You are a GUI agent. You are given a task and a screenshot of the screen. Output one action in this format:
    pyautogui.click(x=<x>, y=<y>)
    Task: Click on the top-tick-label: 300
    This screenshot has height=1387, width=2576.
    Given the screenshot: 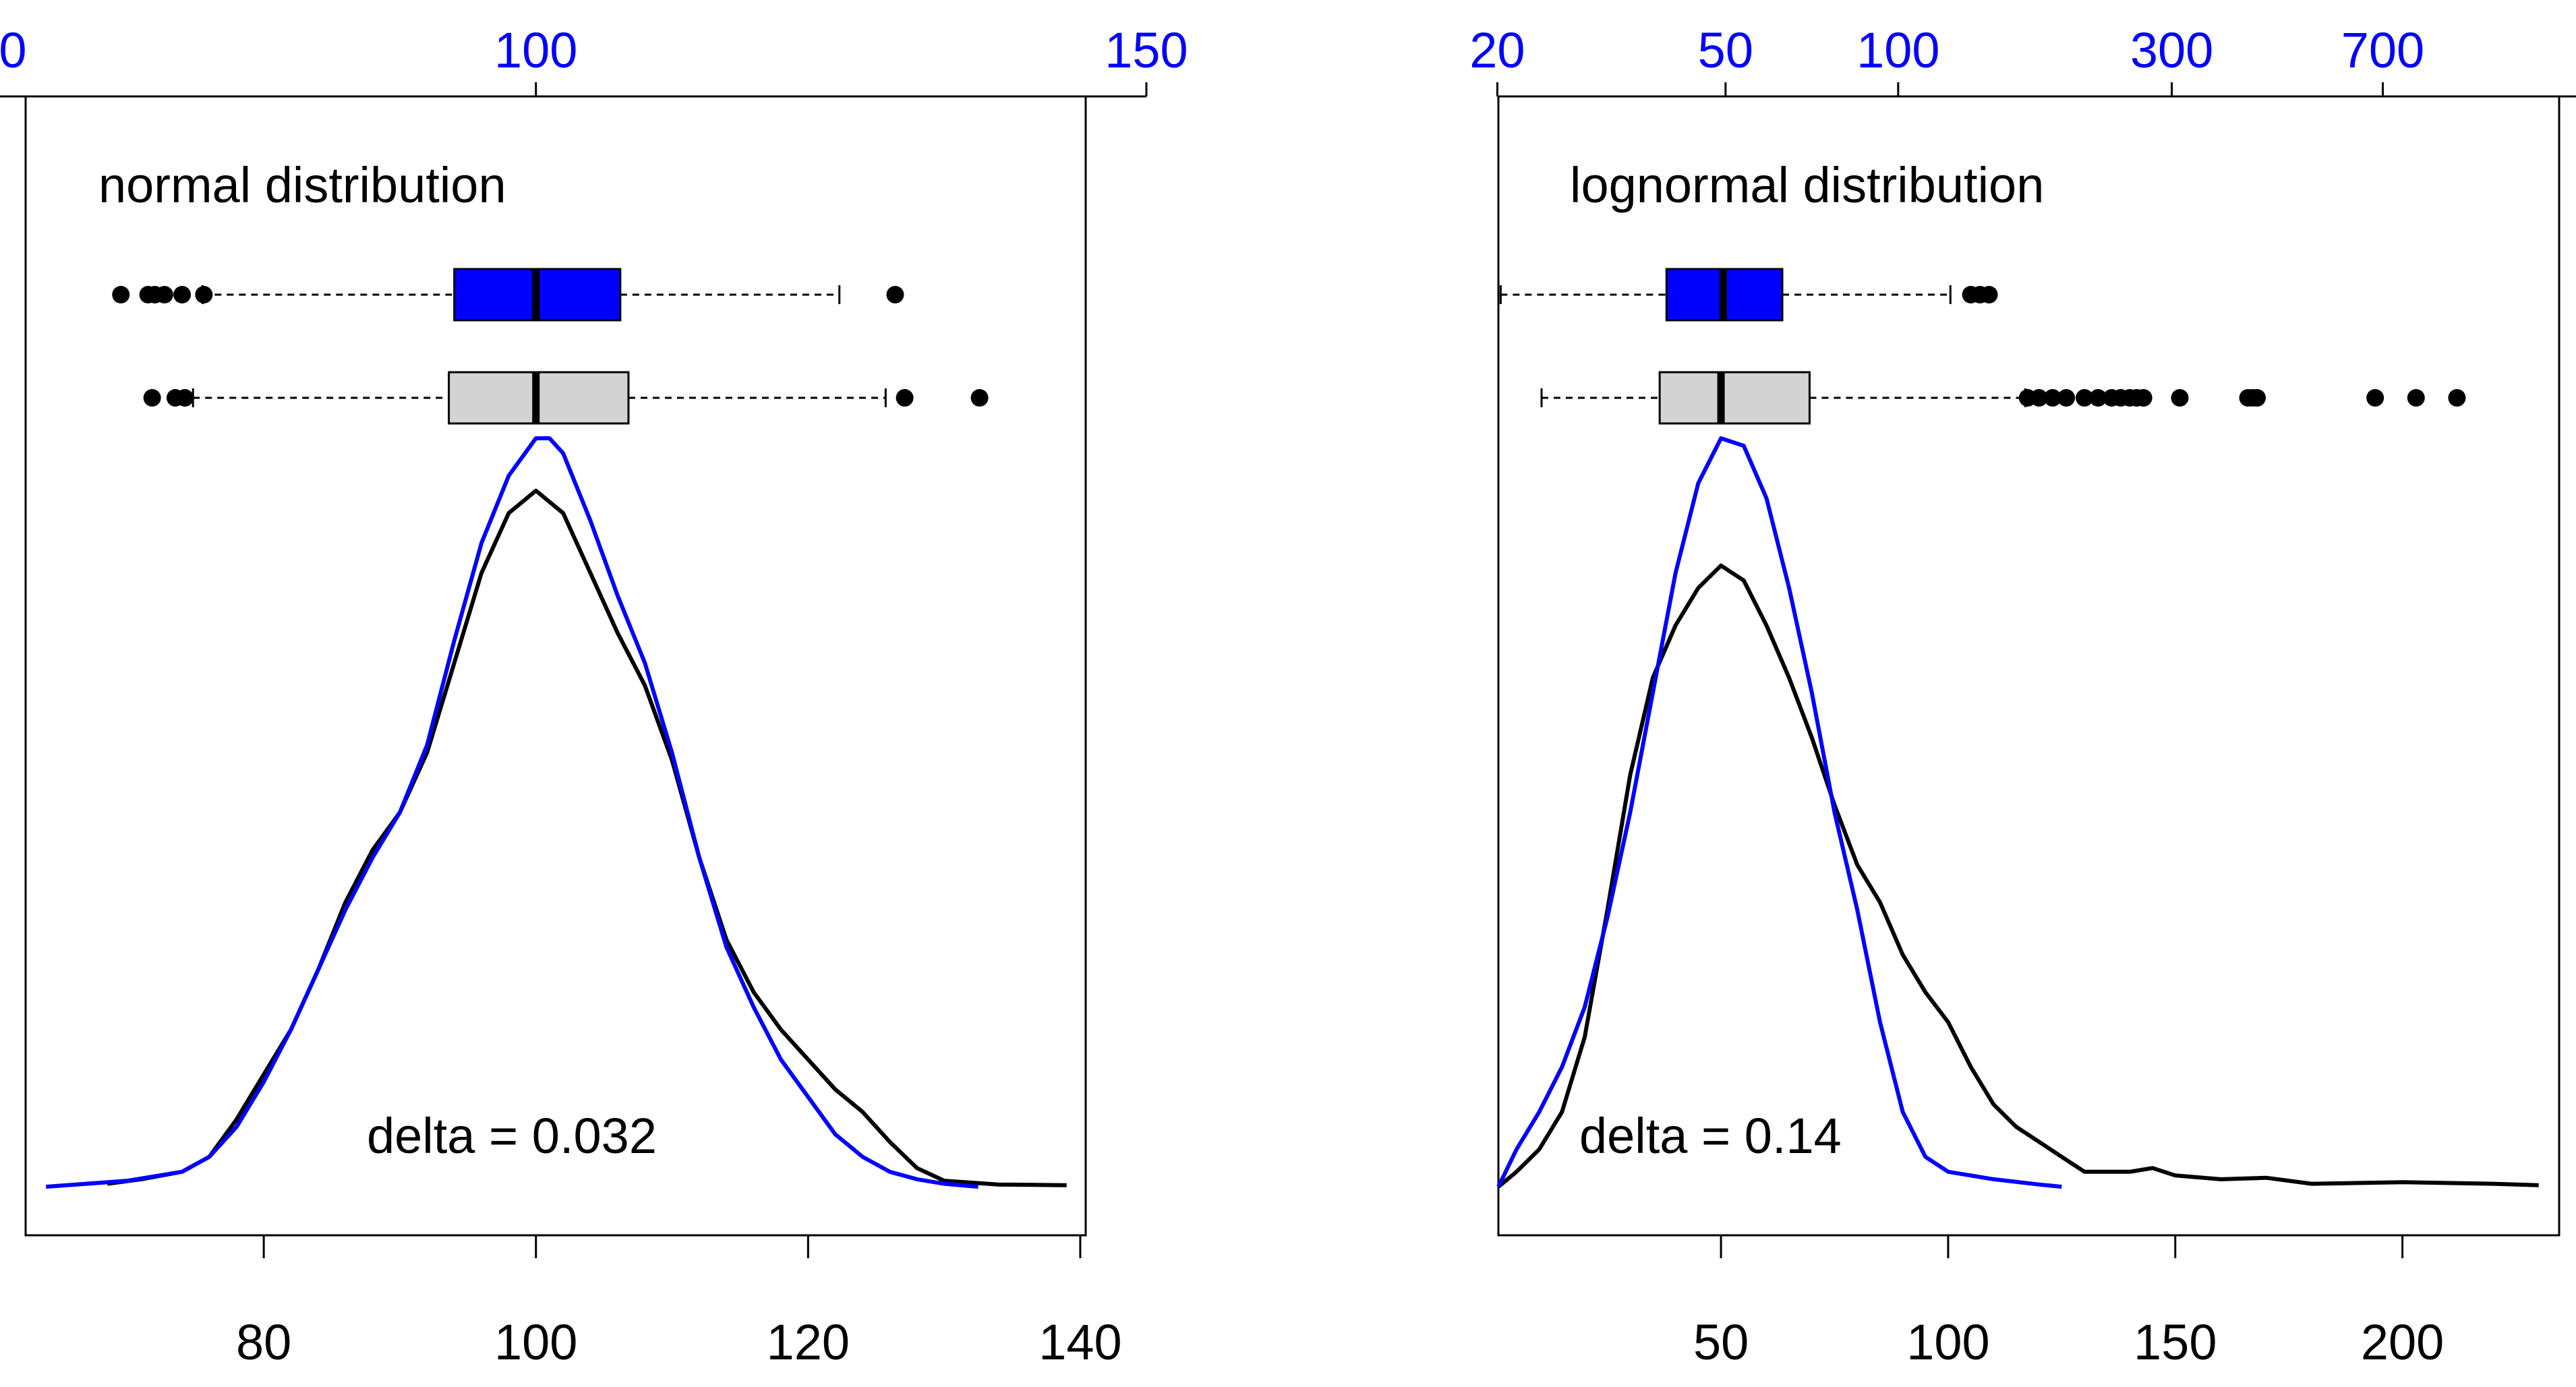 What is the action you would take?
    pyautogui.click(x=2171, y=50)
    